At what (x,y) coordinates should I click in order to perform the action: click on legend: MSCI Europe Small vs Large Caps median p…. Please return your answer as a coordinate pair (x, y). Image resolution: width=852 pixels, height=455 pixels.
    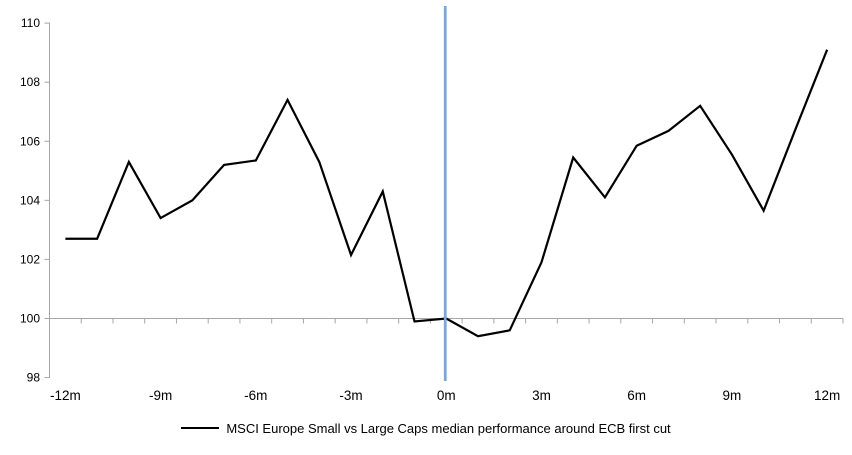
    Looking at the image, I should click on (426, 428).